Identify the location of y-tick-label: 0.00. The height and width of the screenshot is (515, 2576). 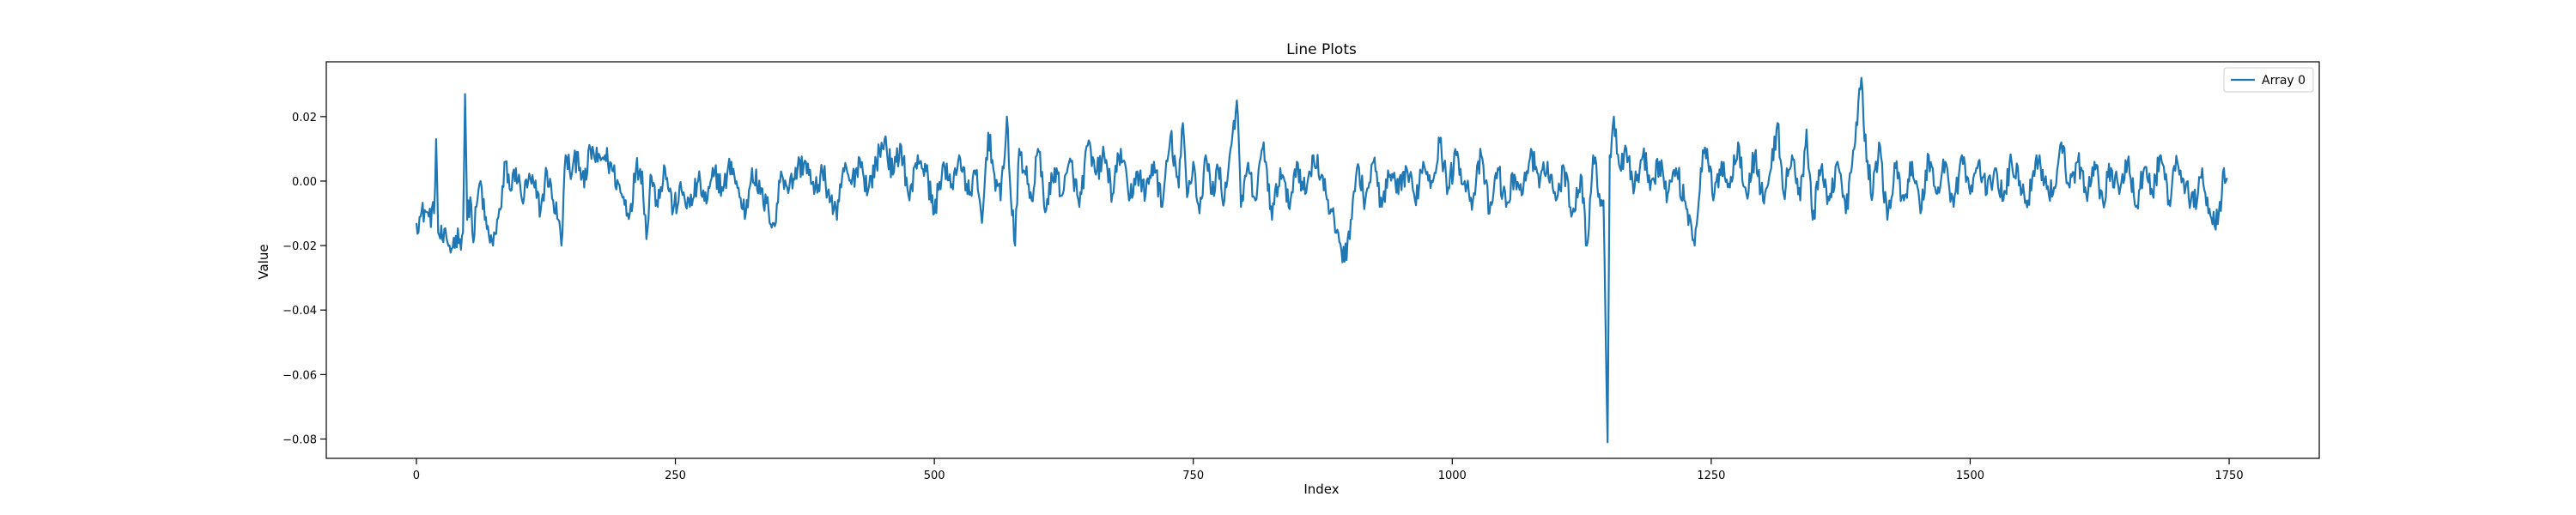
(304, 182).